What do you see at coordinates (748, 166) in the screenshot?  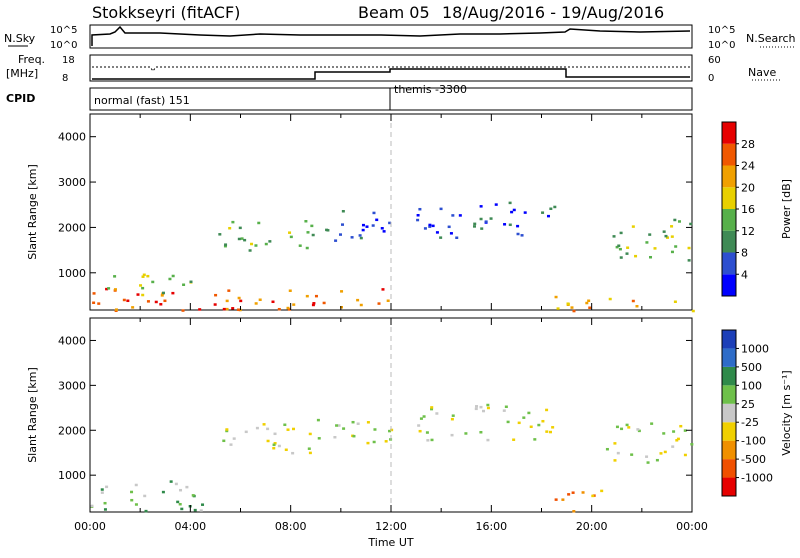 I see `power-colorbar-label: 24` at bounding box center [748, 166].